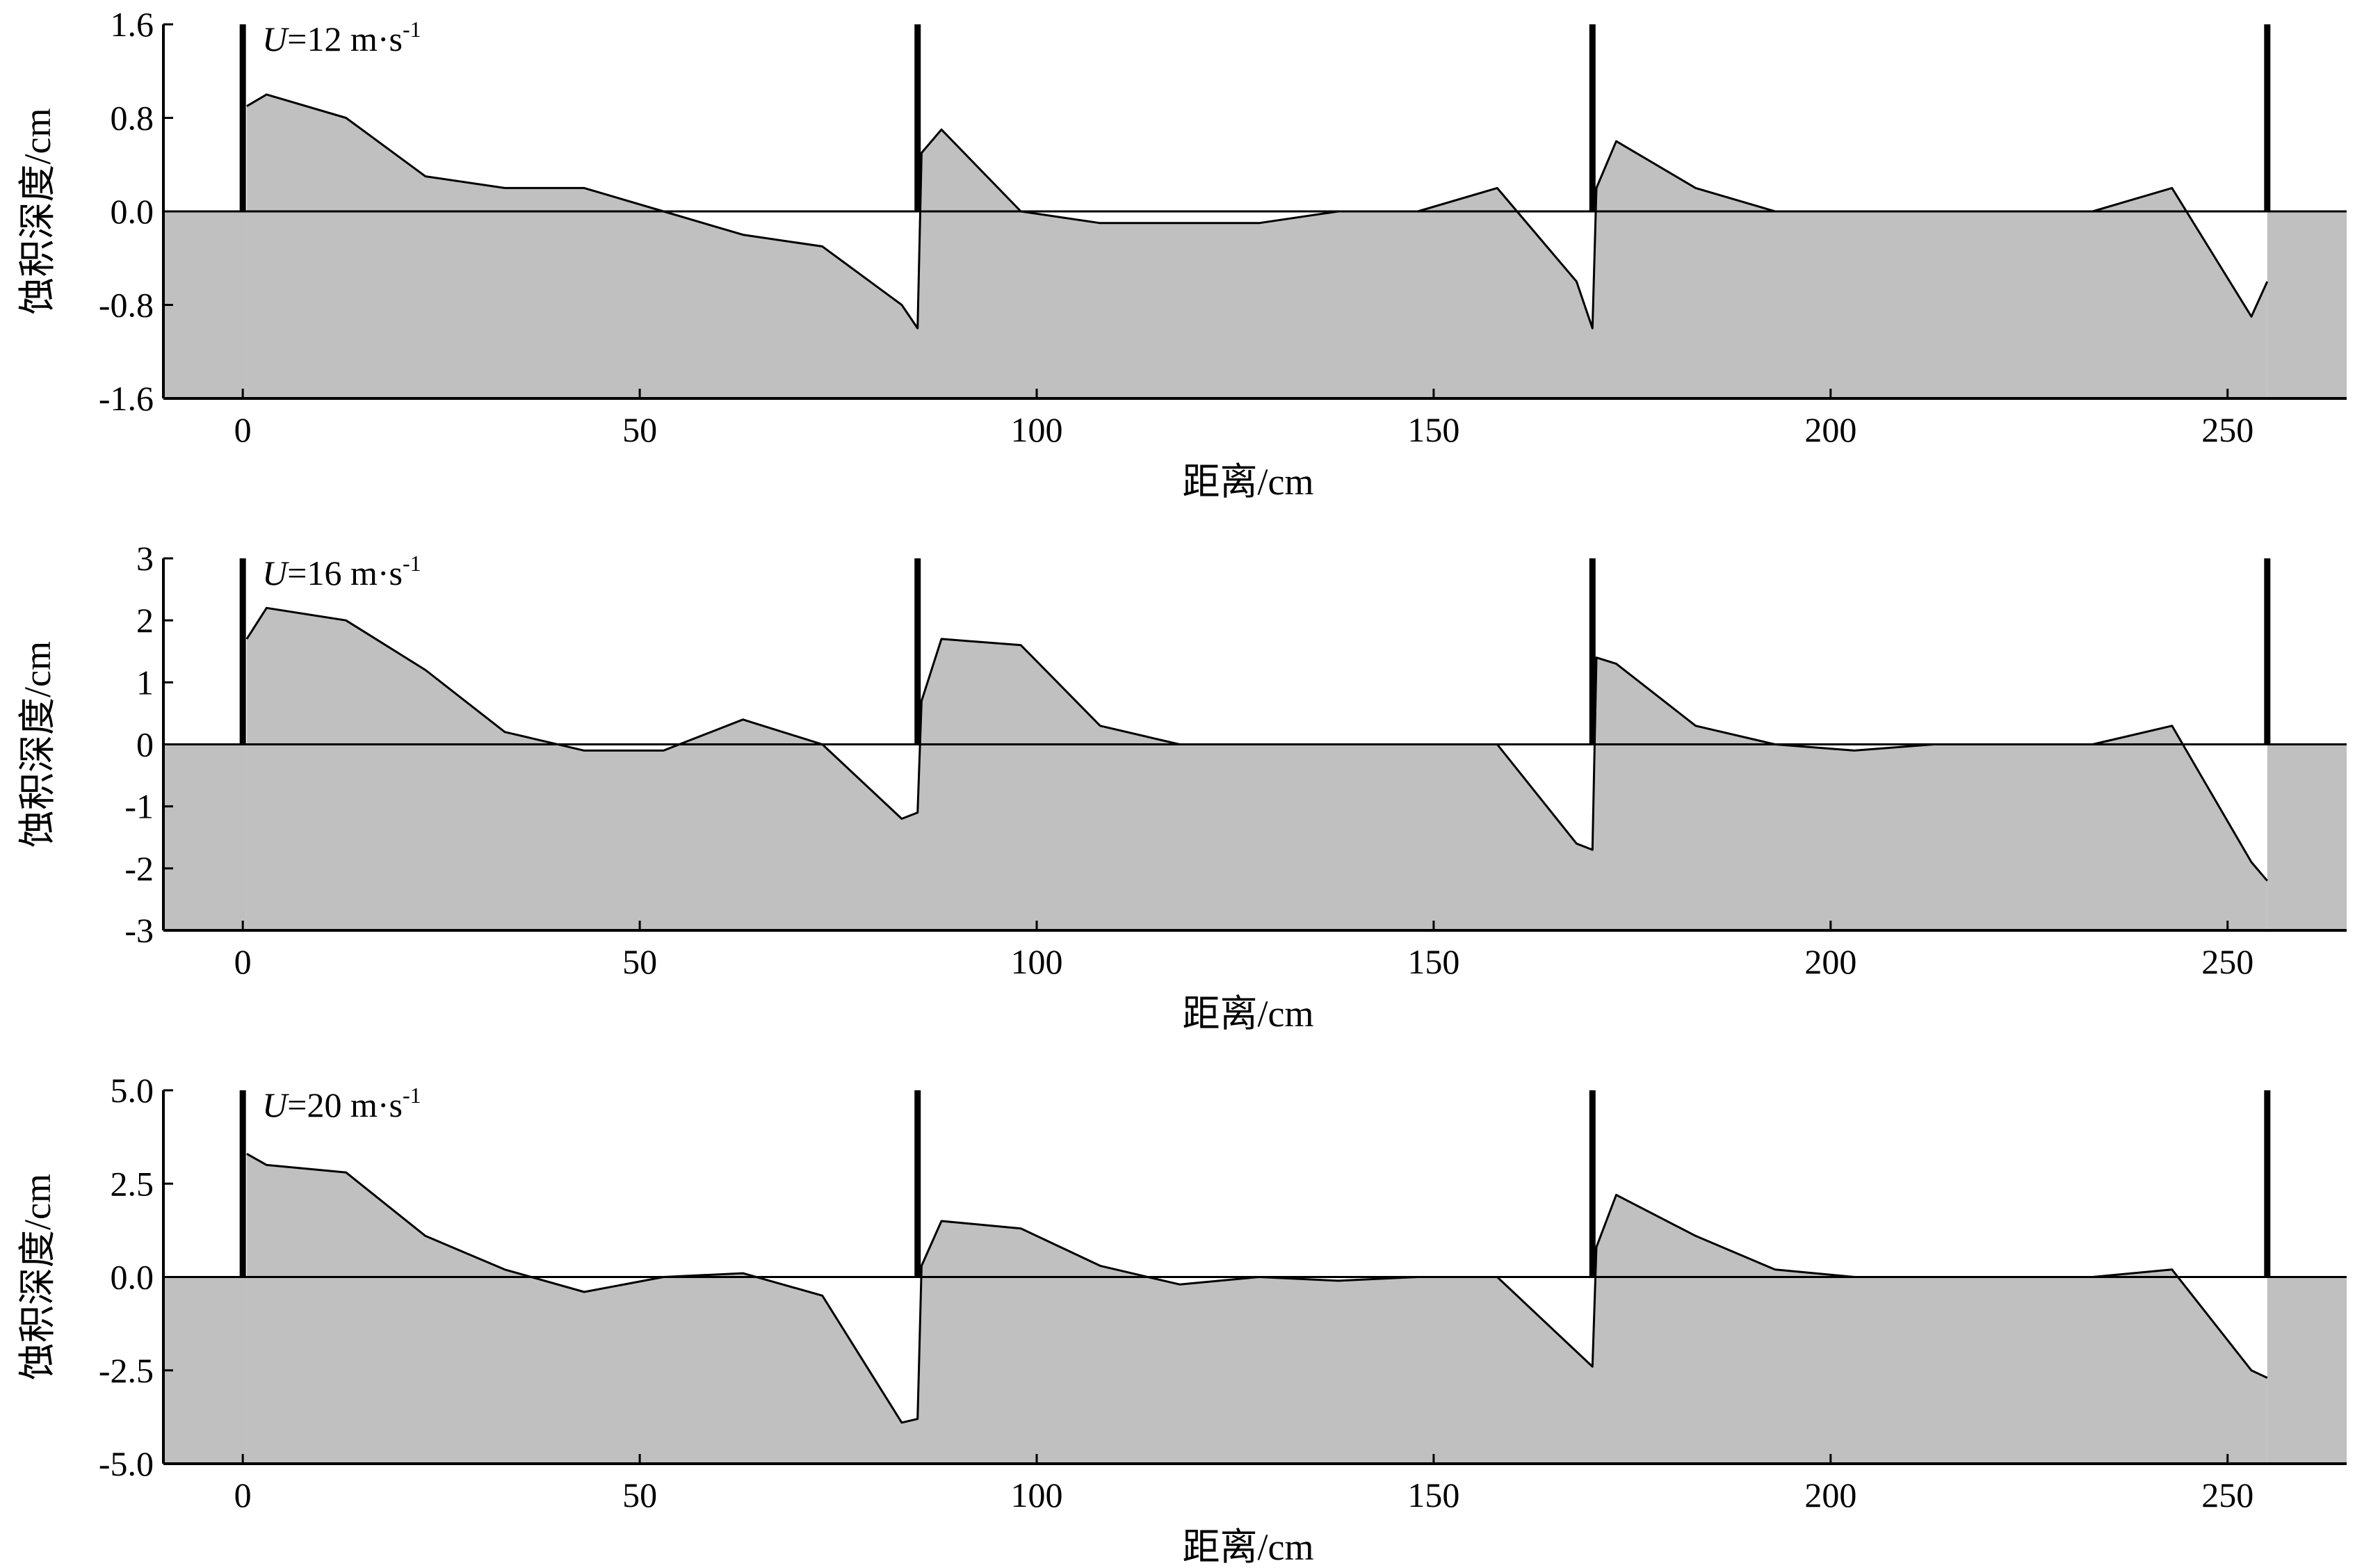  What do you see at coordinates (132, 118) in the screenshot?
I see `y-tick-label: 0.8` at bounding box center [132, 118].